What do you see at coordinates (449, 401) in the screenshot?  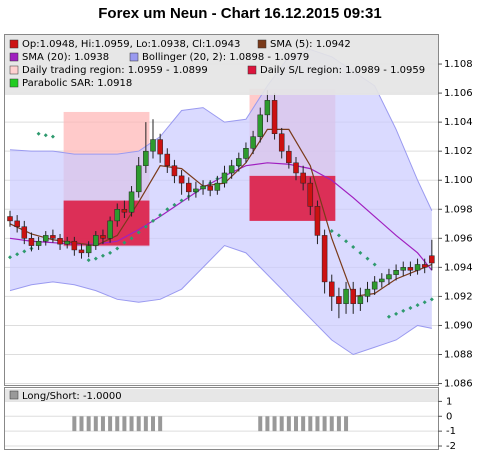 I see `lower-y-tick-label: 1` at bounding box center [449, 401].